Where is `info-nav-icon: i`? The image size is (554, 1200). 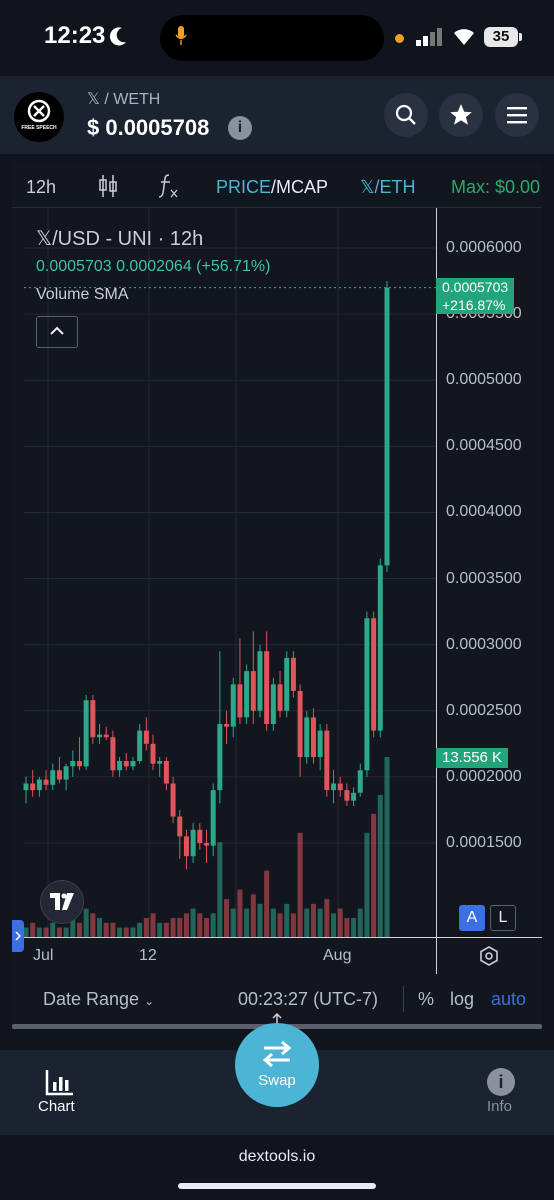
info-nav-icon: i is located at coordinates (501, 1082).